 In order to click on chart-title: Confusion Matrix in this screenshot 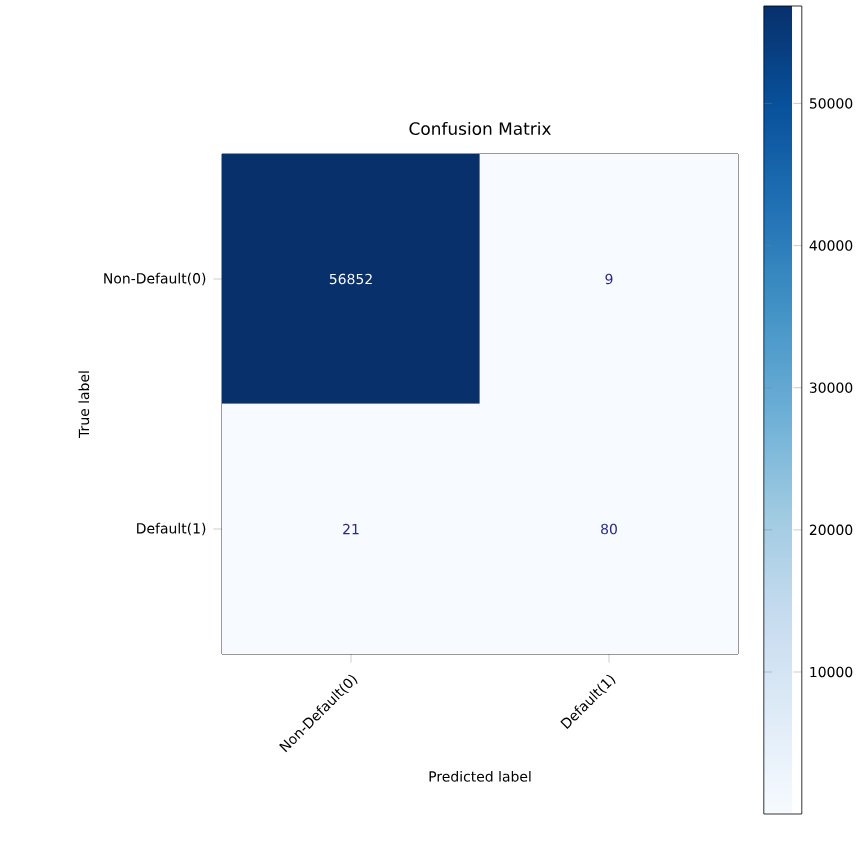, I will do `click(480, 128)`.